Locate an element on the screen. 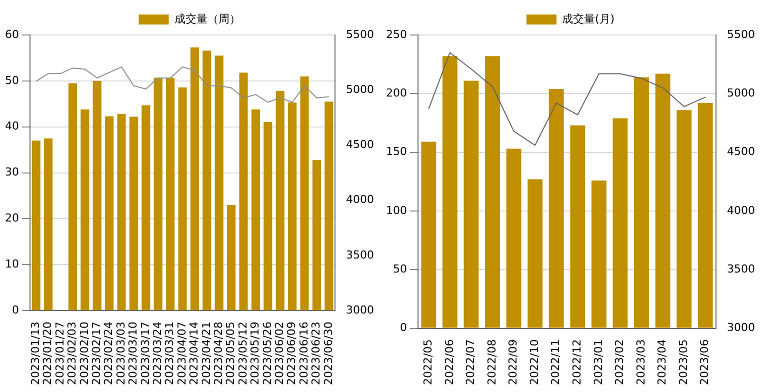 The width and height of the screenshot is (762, 392). x-tick-label: 2023/03/24 is located at coordinates (157, 354).